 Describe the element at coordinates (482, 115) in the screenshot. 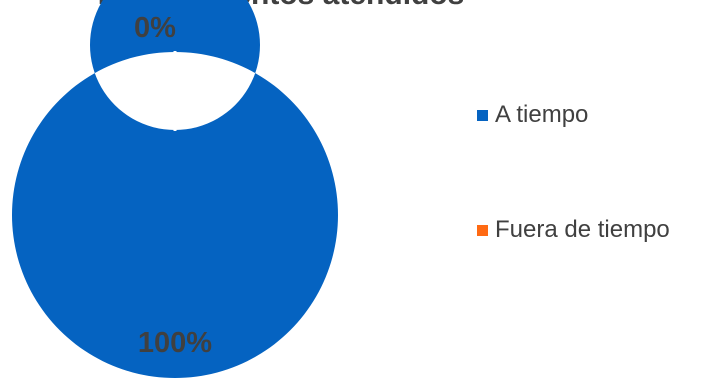

I see `legend-swatch-a-tiempo` at that location.